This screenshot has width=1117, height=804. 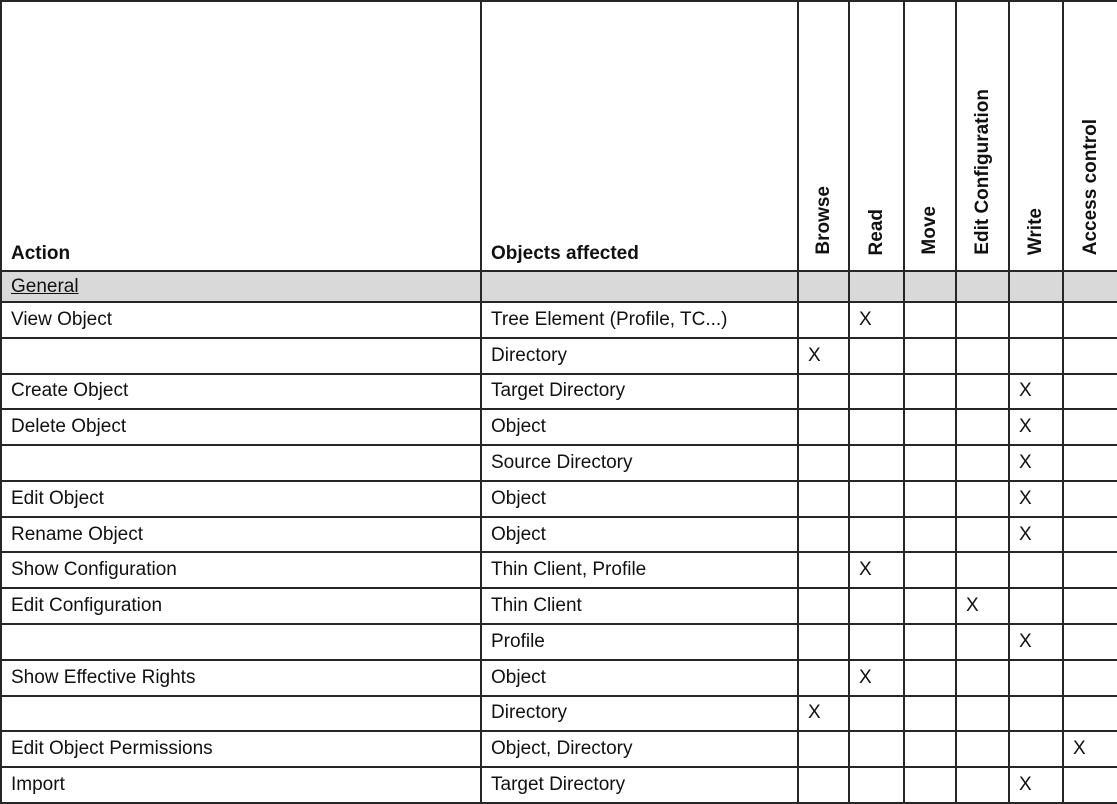 I want to click on table-row: Profile X, so click(x=558, y=641).